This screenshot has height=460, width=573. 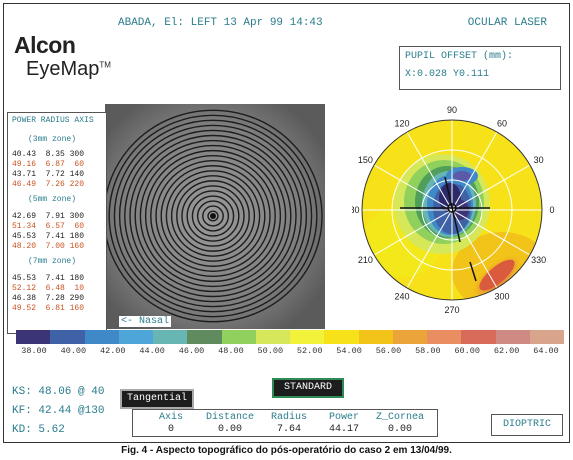 What do you see at coordinates (152, 351) in the screenshot?
I see `scale-label: 44.00` at bounding box center [152, 351].